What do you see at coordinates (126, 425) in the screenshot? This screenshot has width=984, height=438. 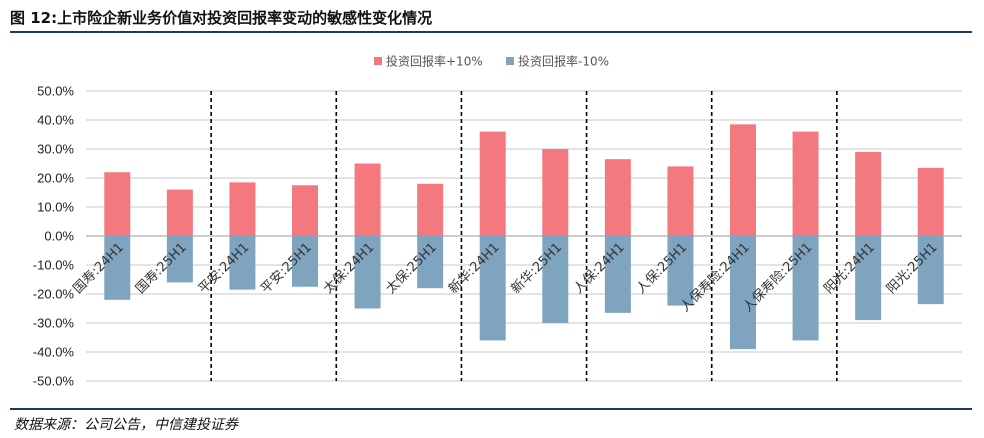 I see `source-note: 数据来源：公司公告，中信建投证券` at bounding box center [126, 425].